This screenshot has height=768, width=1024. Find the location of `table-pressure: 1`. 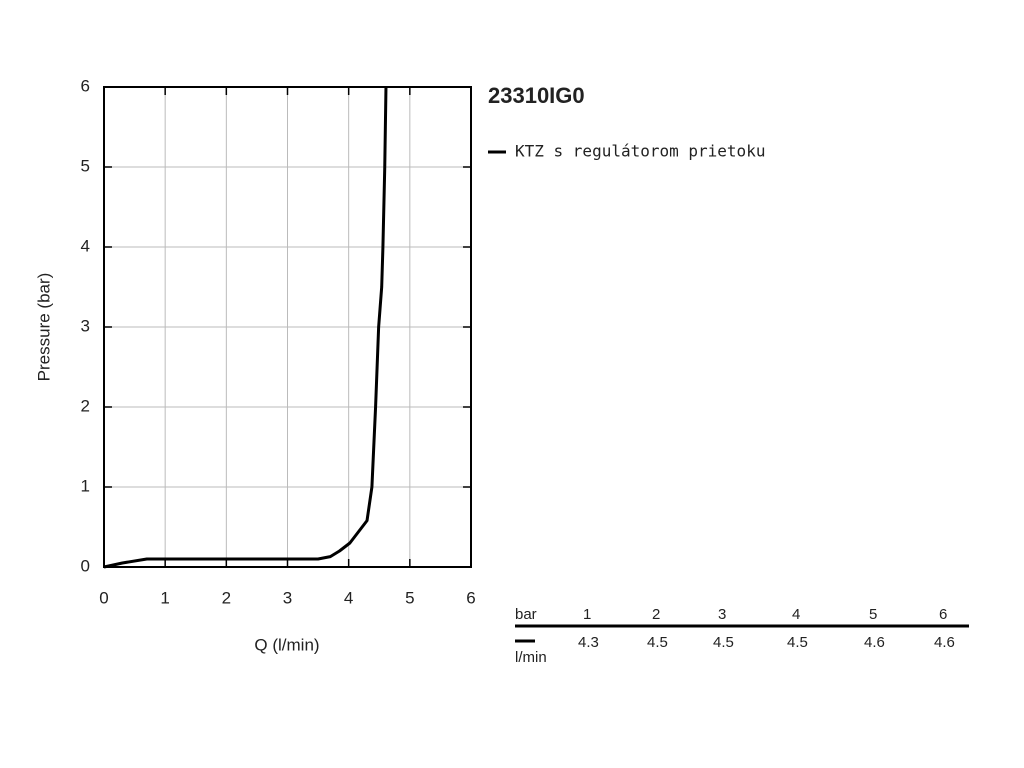

table-pressure: 1 is located at coordinates (587, 614).